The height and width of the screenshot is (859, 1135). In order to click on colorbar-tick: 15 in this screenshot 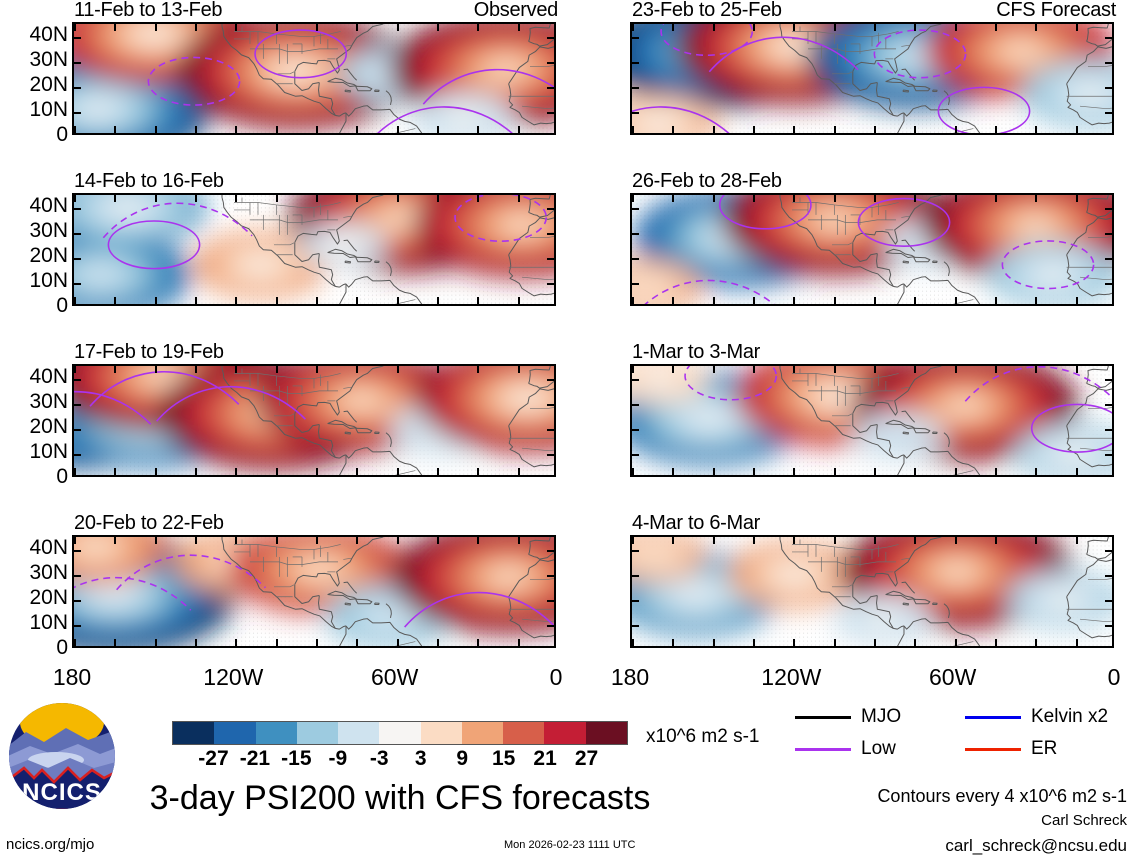, I will do `click(503, 758)`.